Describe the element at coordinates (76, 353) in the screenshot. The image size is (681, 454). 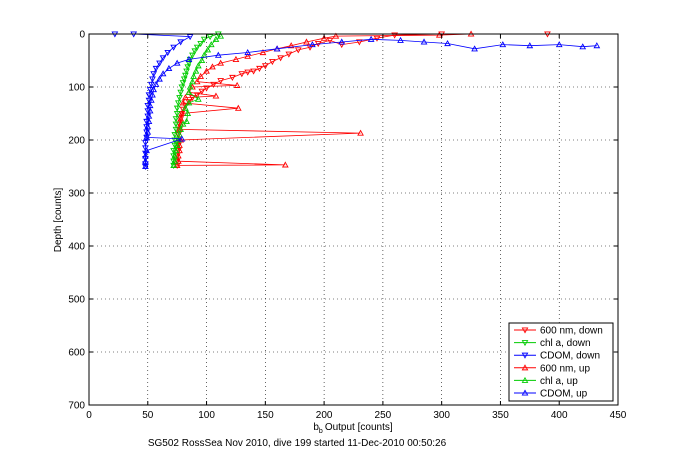
I see `y-tick-label: 600` at that location.